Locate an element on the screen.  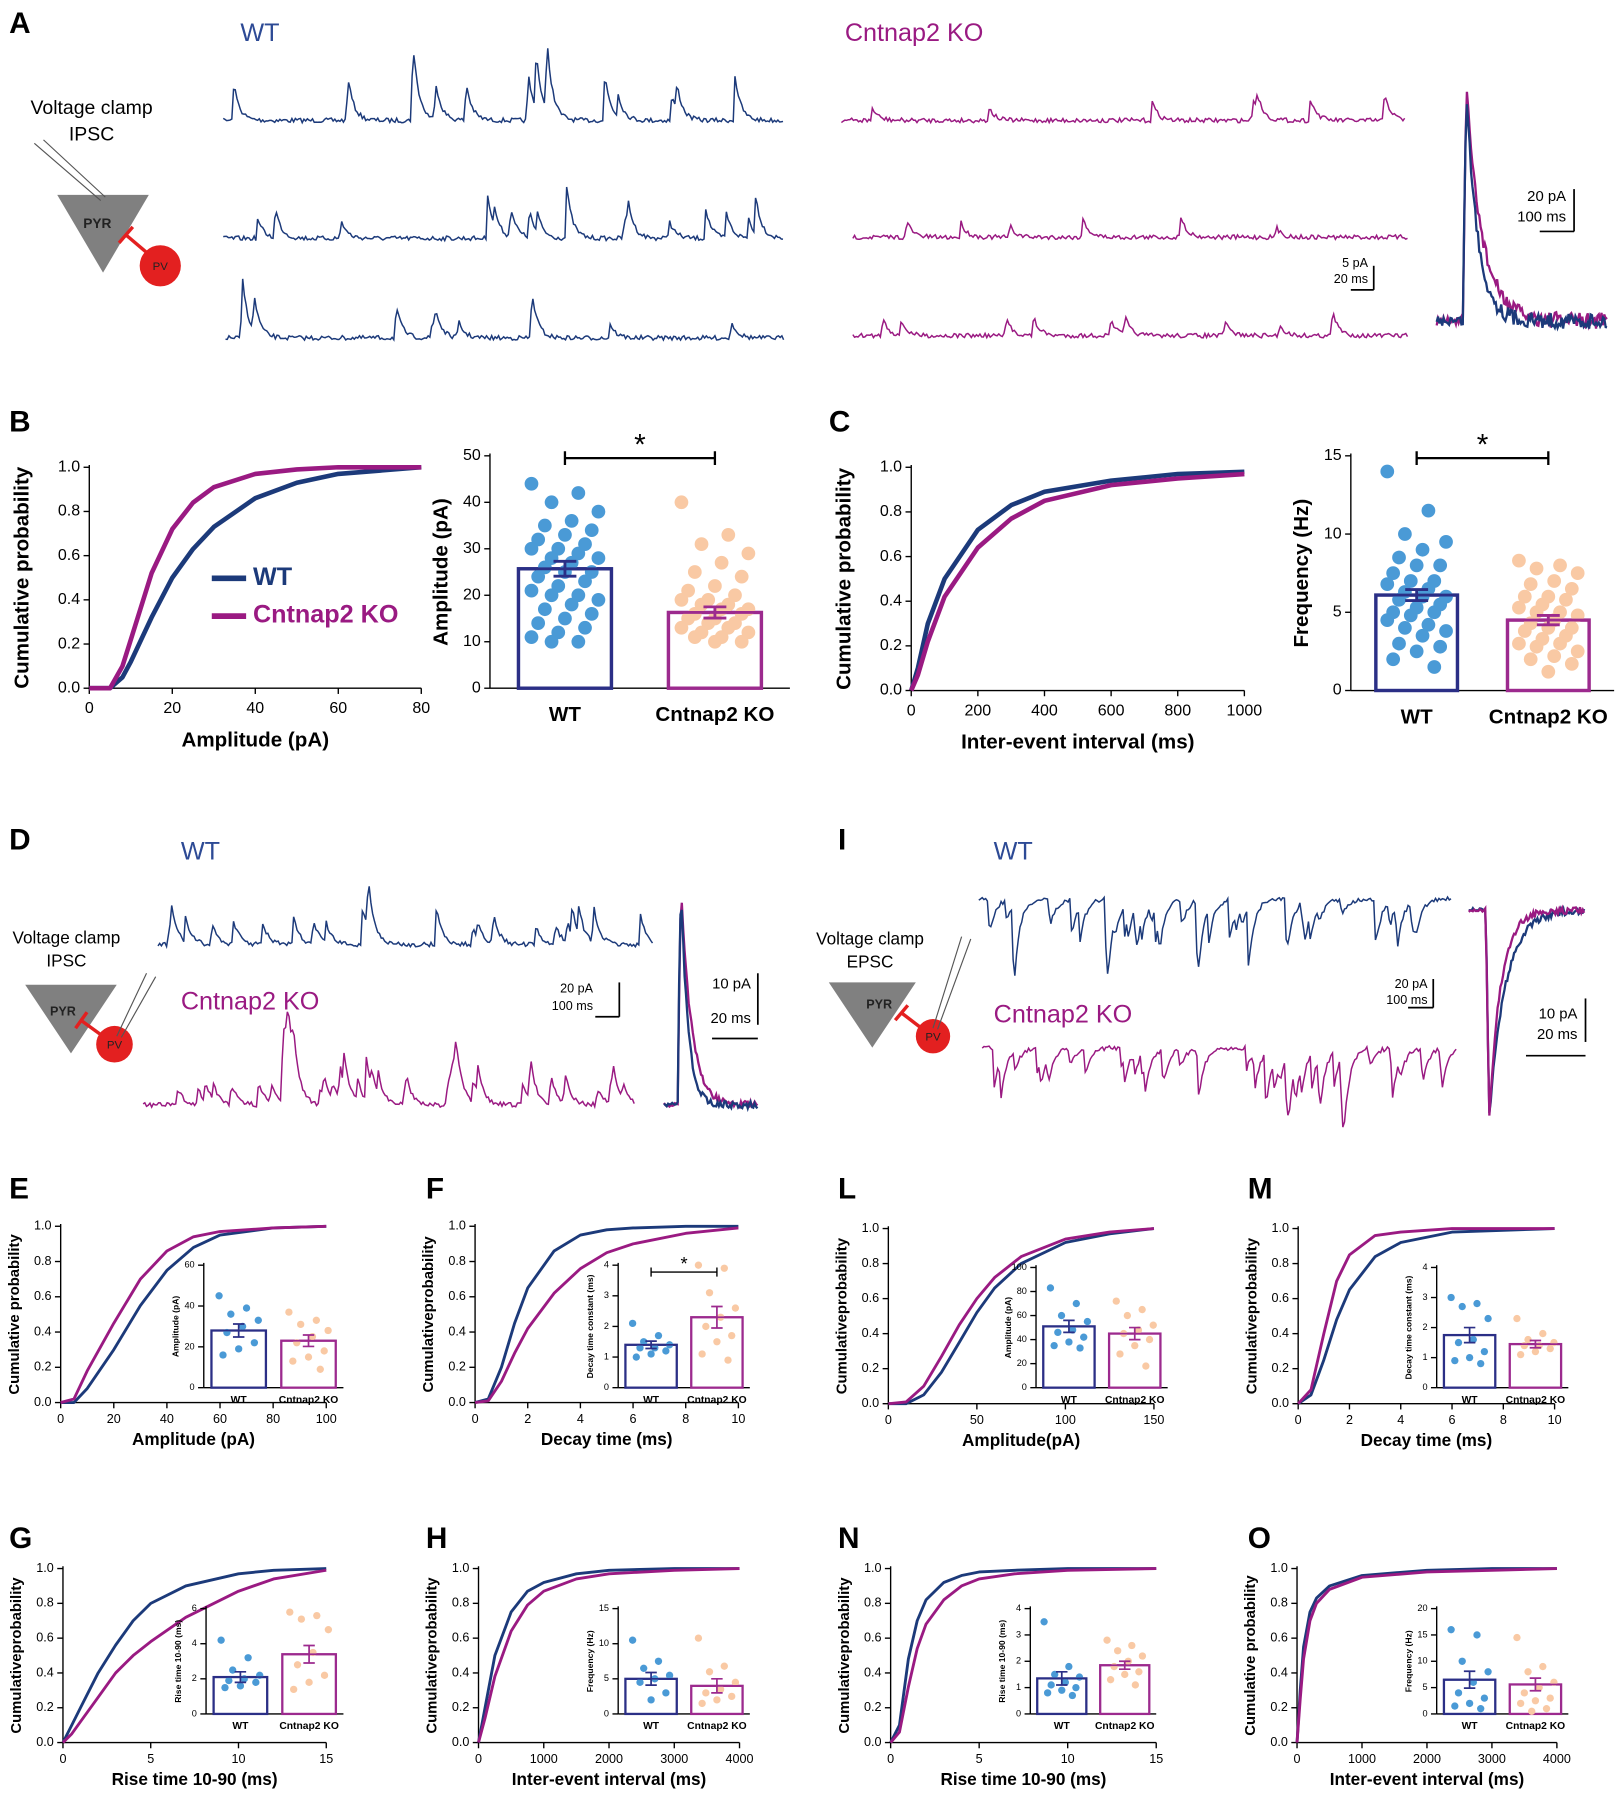
pyr-label: PYR is located at coordinates (879, 1005).